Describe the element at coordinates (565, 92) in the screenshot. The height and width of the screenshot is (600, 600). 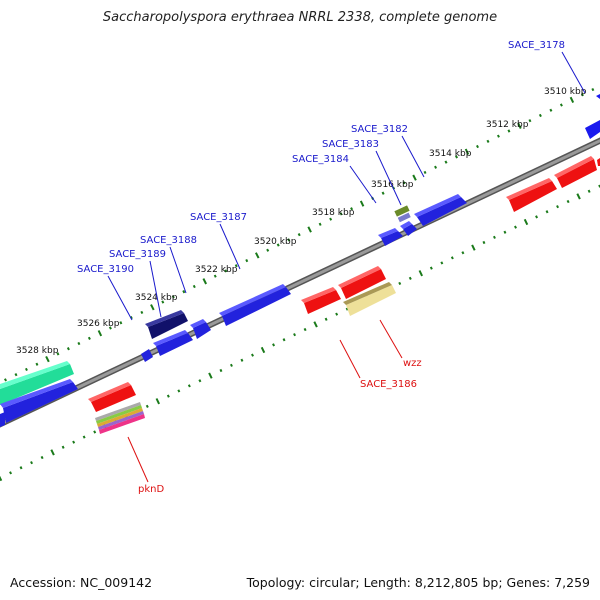
I see `tick-label-3510: 3510 kbp` at that location.